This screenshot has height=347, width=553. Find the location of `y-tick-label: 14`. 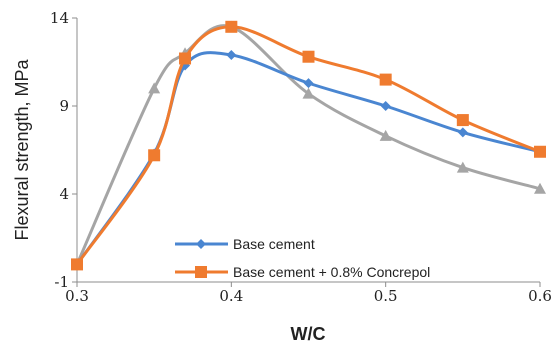

y-tick-label: 14 is located at coordinates (59, 18).